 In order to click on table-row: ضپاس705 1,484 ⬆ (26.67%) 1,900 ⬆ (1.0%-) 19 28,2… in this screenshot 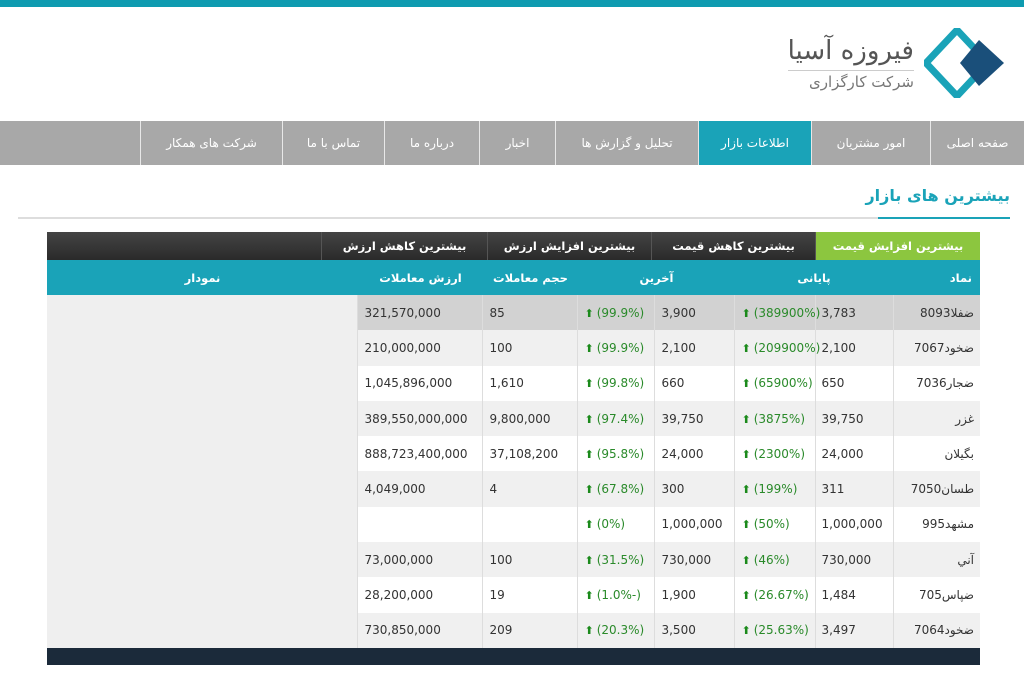, I will do `click(513, 595)`.